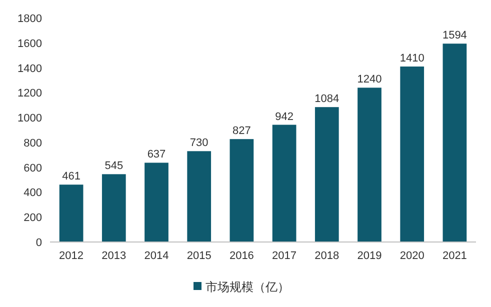  What do you see at coordinates (327, 99) in the screenshot?
I see `data-label: 1084` at bounding box center [327, 99].